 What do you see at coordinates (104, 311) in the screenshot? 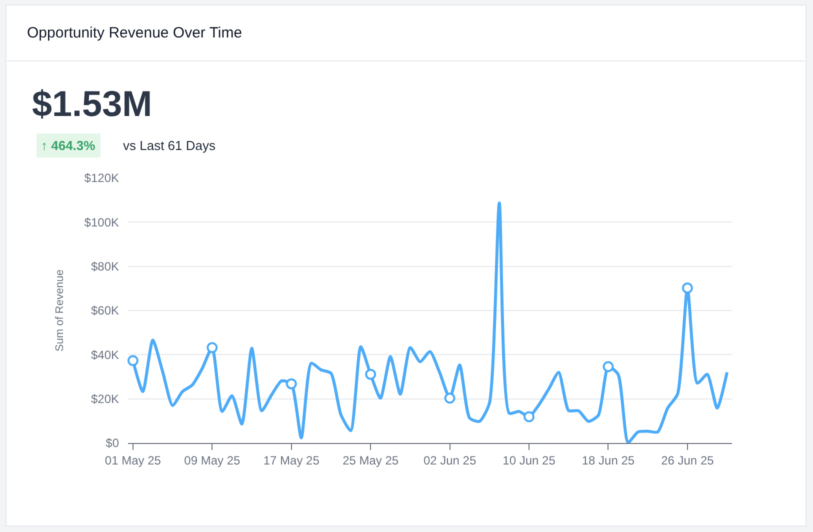
I see `y-tick-label: $60K` at bounding box center [104, 311].